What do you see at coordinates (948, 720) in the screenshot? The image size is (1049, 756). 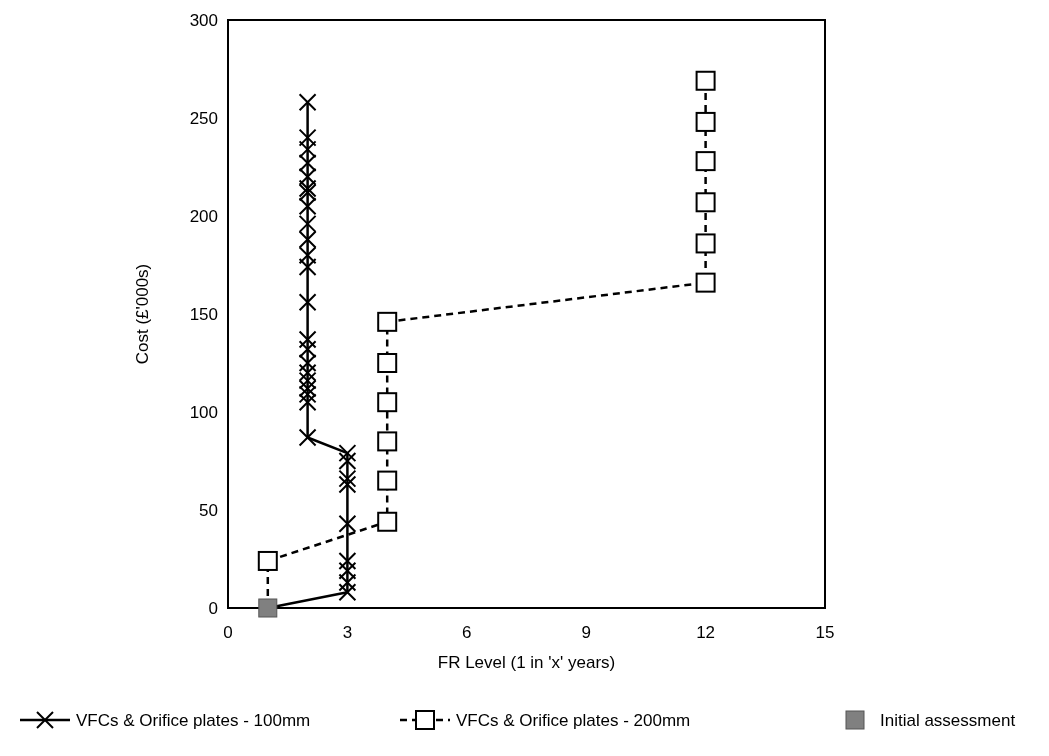 I see `legend-label: Initial assessment` at bounding box center [948, 720].